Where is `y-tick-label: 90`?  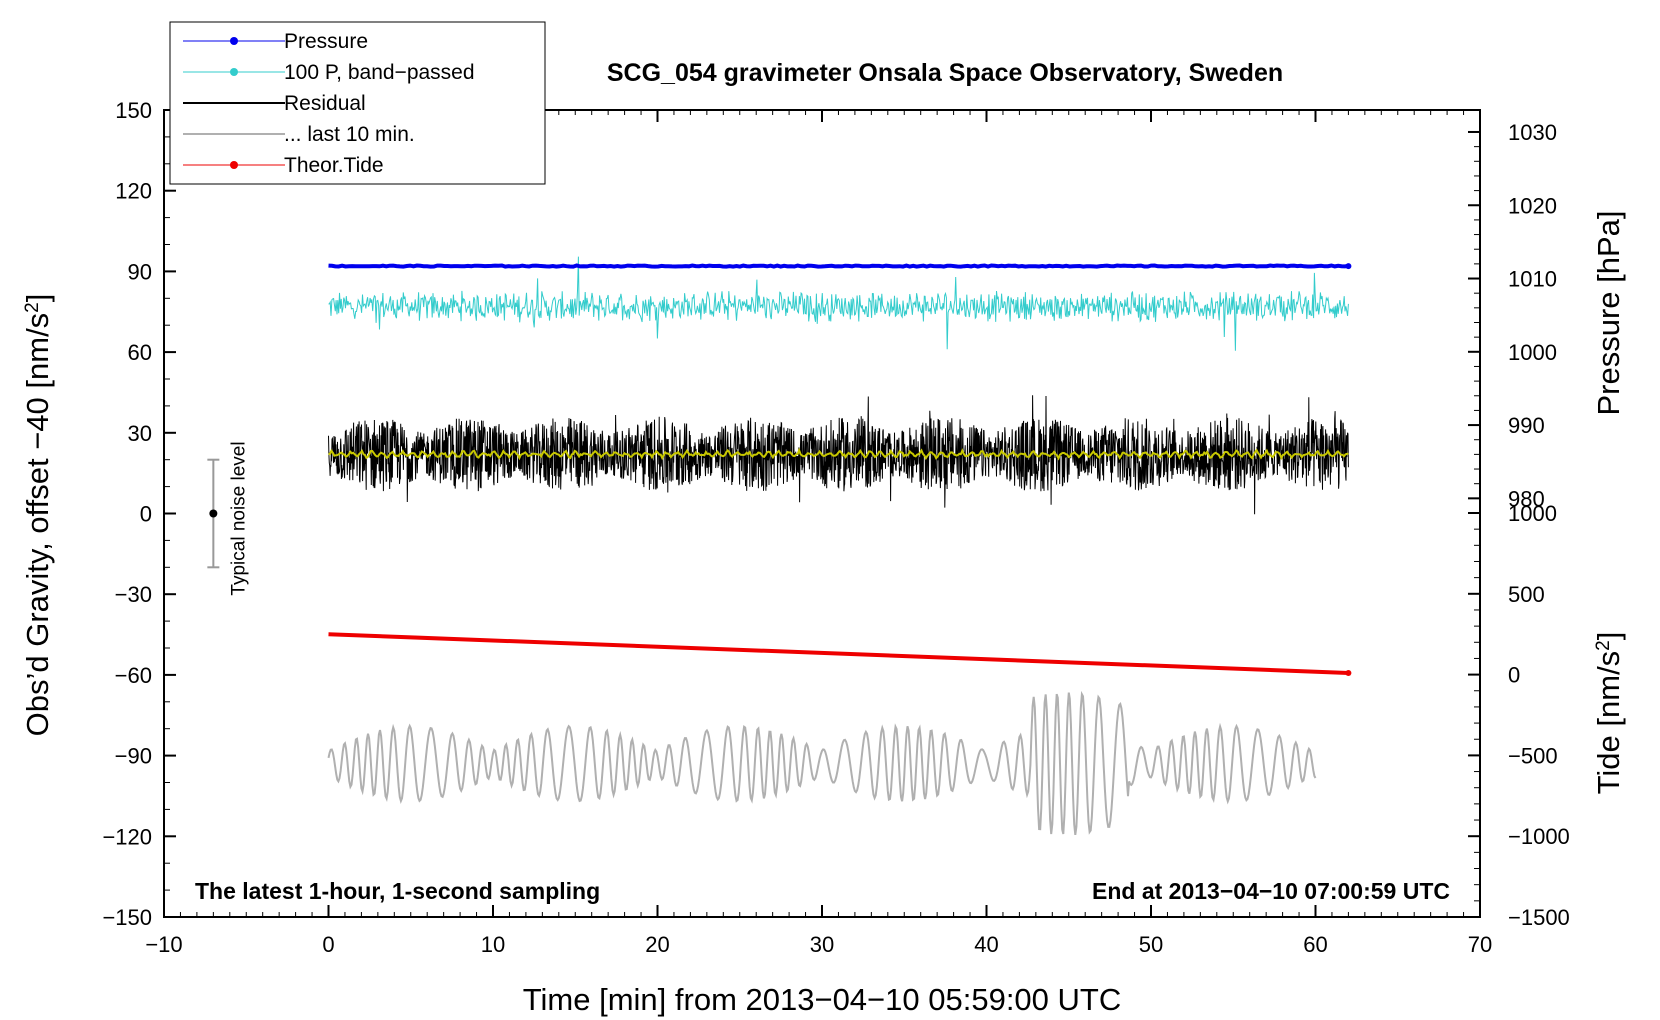
y-tick-label: 90 is located at coordinates (140, 271).